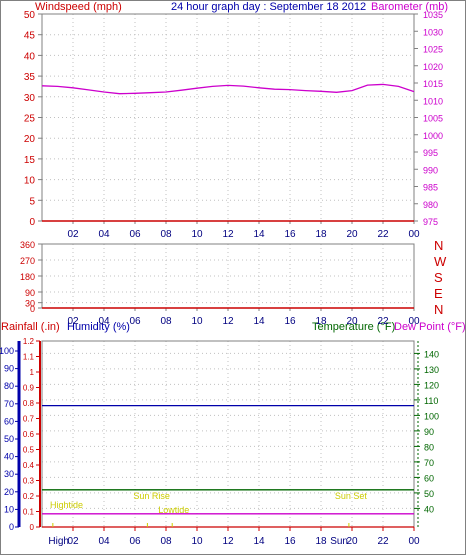 Image resolution: width=466 pixels, height=555 pixels. What do you see at coordinates (430, 205) in the screenshot?
I see `baro-tick-label-980: 980` at bounding box center [430, 205].